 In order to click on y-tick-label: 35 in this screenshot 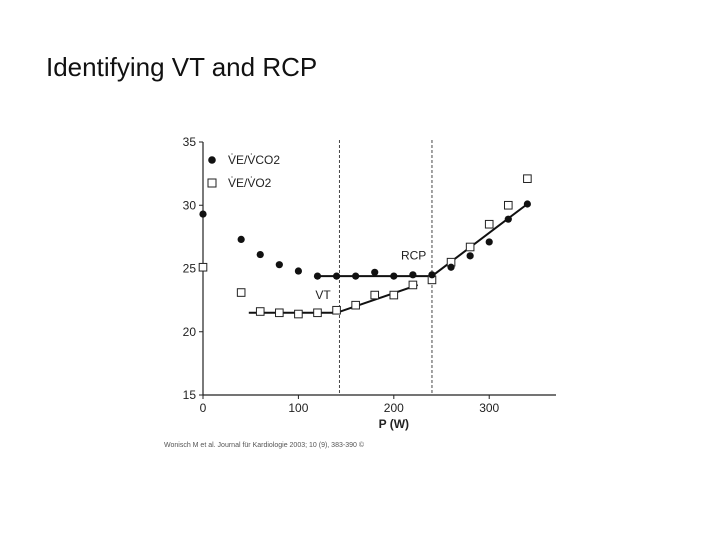, I will do `click(190, 142)`.